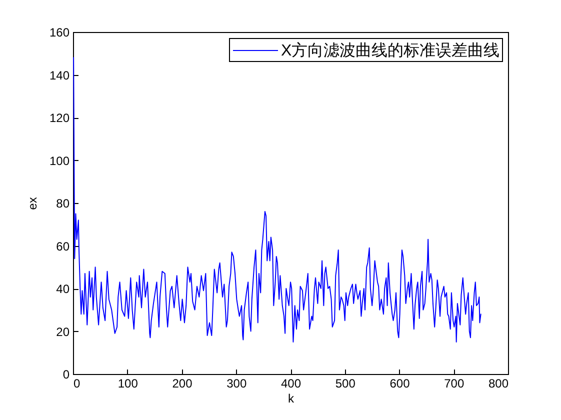  What do you see at coordinates (59, 33) in the screenshot?
I see `y-tick-label: 160` at bounding box center [59, 33].